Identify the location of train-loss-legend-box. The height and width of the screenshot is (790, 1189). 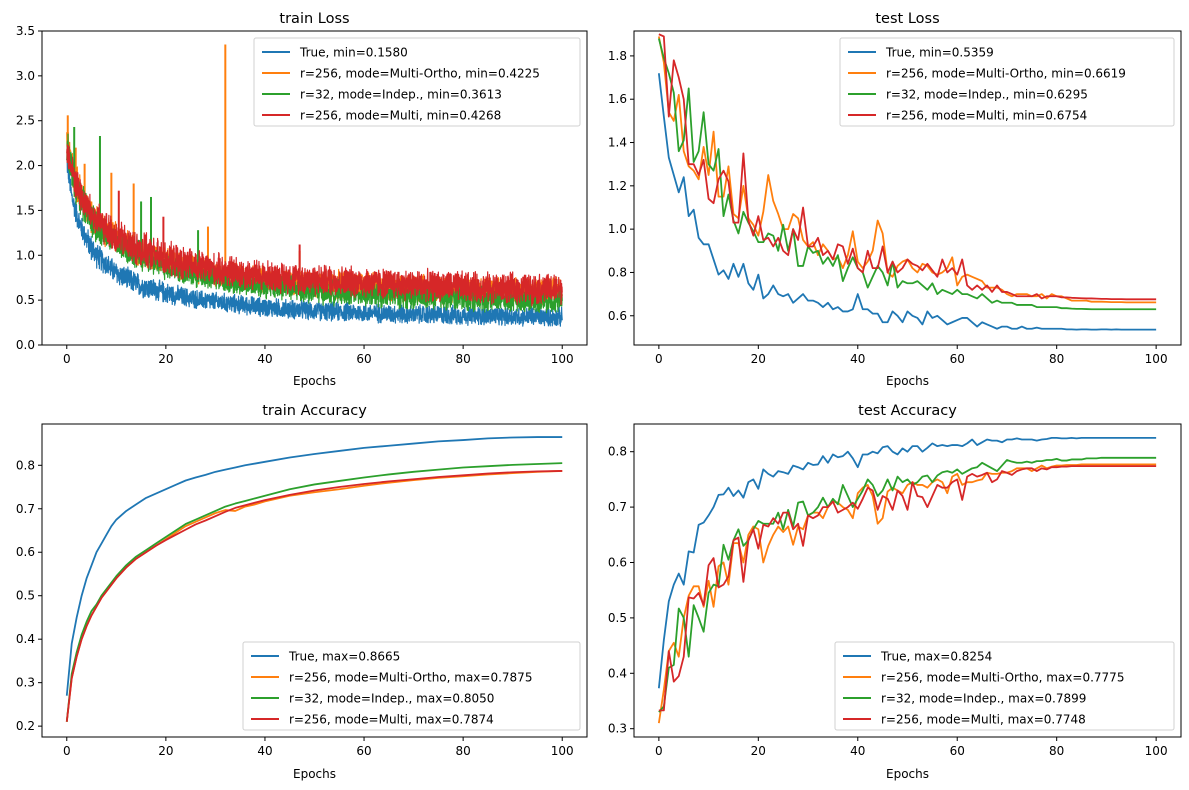
(417, 82).